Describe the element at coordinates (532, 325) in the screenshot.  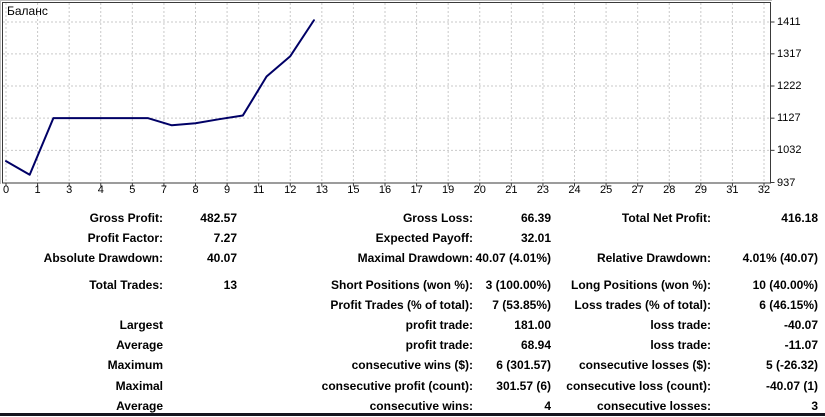
I see `stat-value: 181.00` at that location.